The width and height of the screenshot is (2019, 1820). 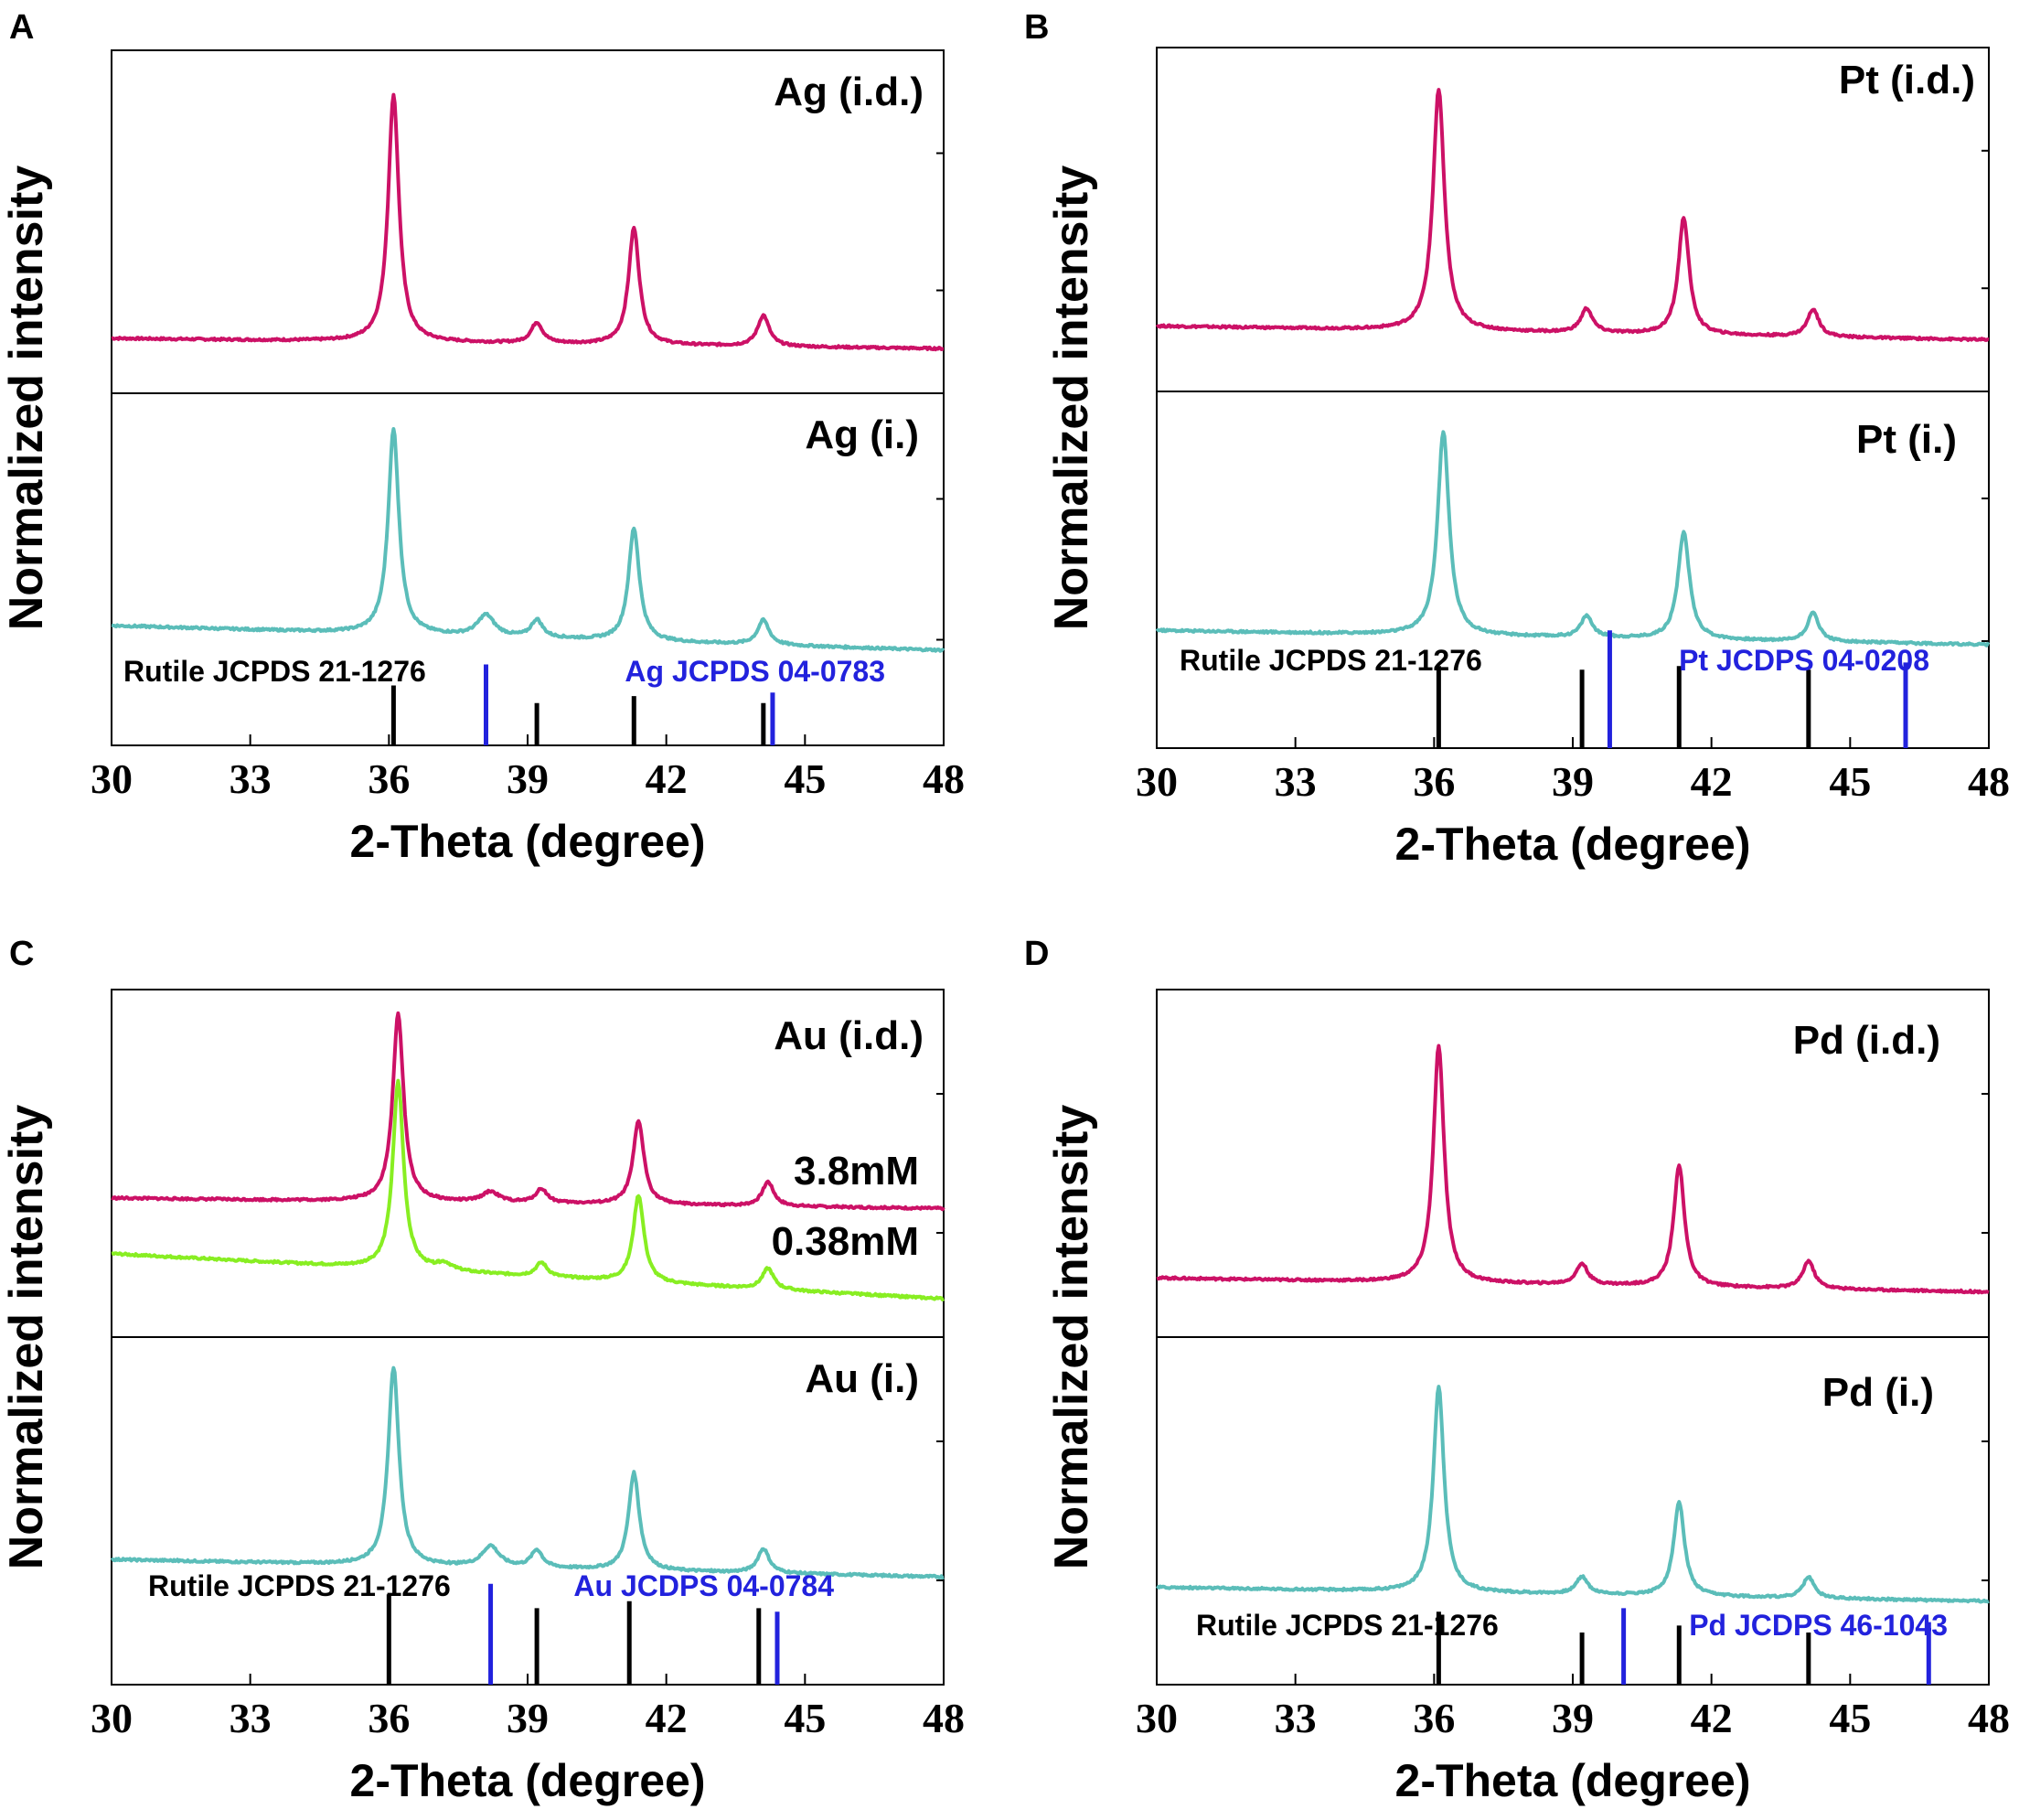 I want to click on panel-c-label: C, so click(x=21, y=954).